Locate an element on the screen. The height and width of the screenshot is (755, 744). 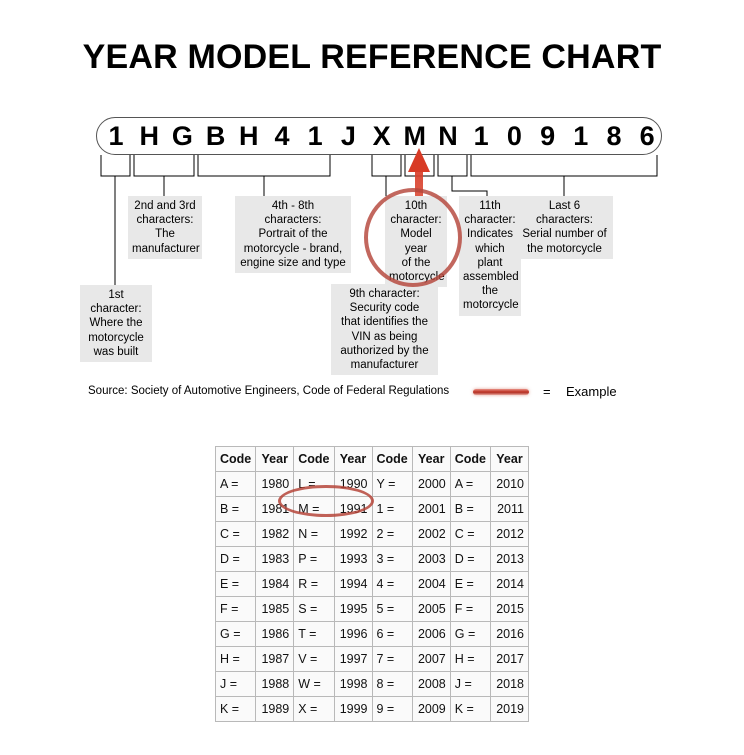
table-row: F = 1985 S = 1995 5 = 2005 F = 2015 is located at coordinates (371, 609).